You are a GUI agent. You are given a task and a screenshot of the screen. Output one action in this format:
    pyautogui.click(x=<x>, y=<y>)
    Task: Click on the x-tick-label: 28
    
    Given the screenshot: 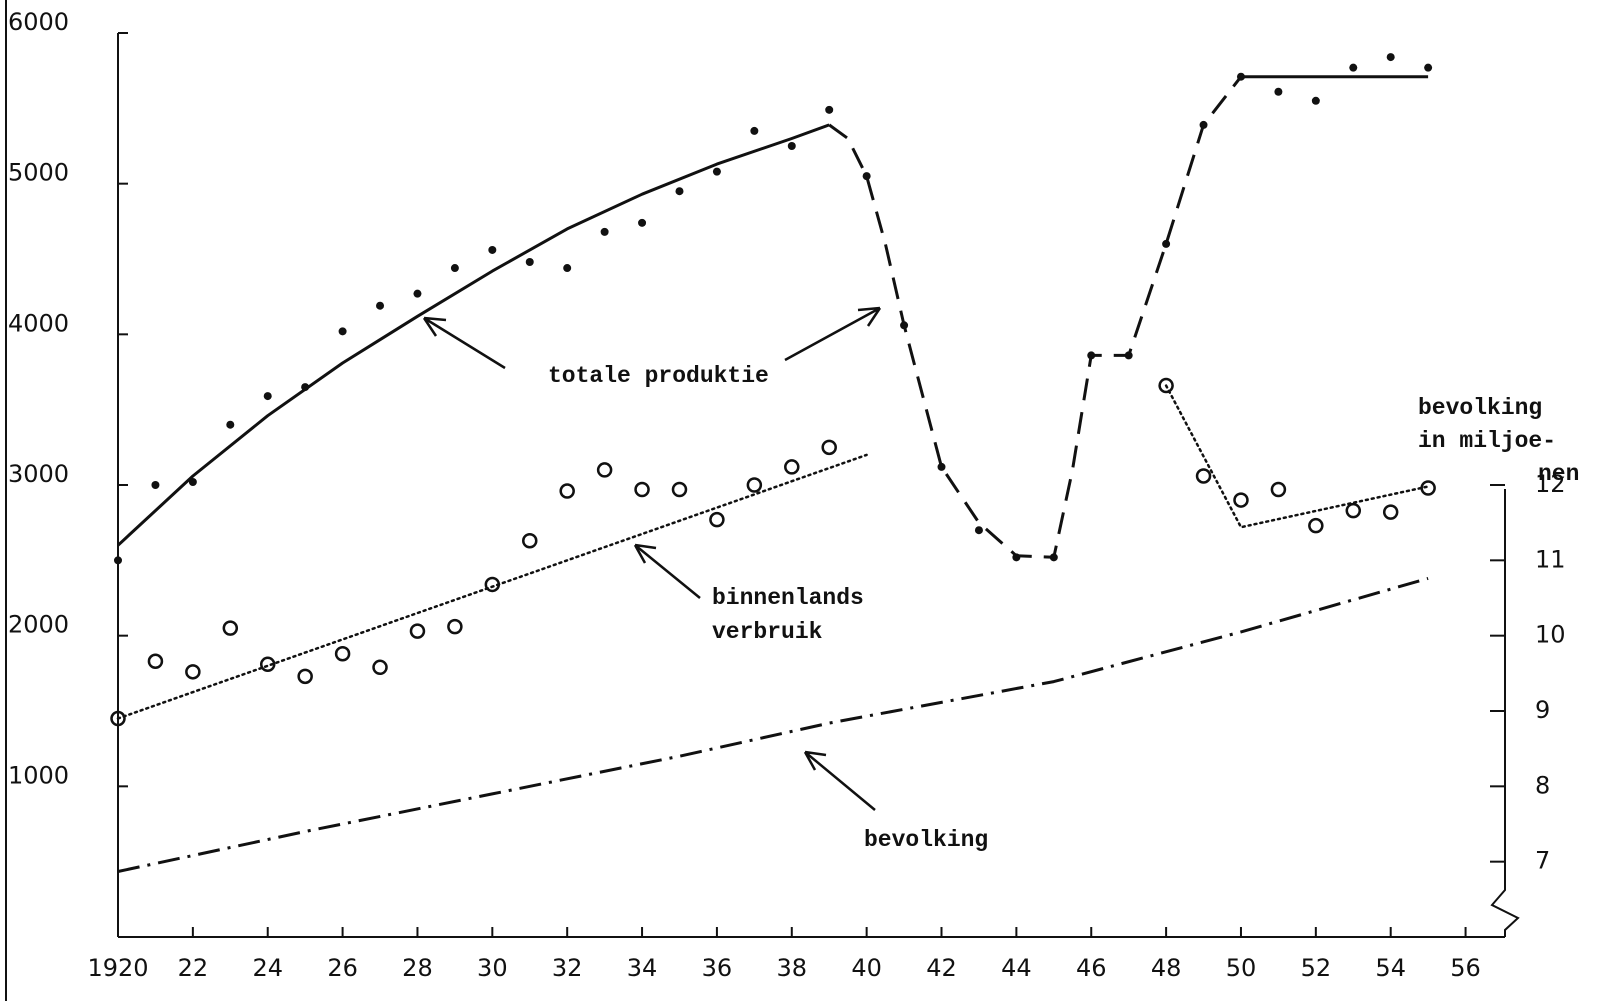 What is the action you would take?
    pyautogui.click(x=417, y=968)
    